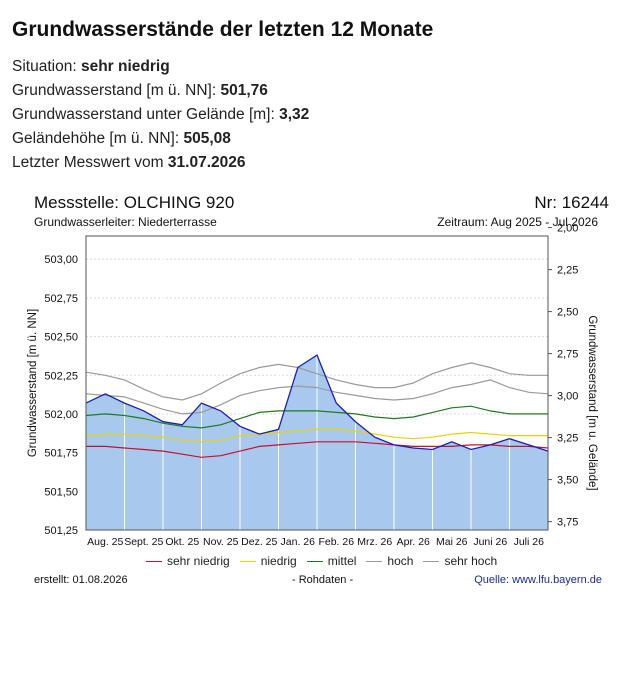  What do you see at coordinates (154, 561) in the screenshot?
I see `legend-swatch-sehr-niedrig` at bounding box center [154, 561].